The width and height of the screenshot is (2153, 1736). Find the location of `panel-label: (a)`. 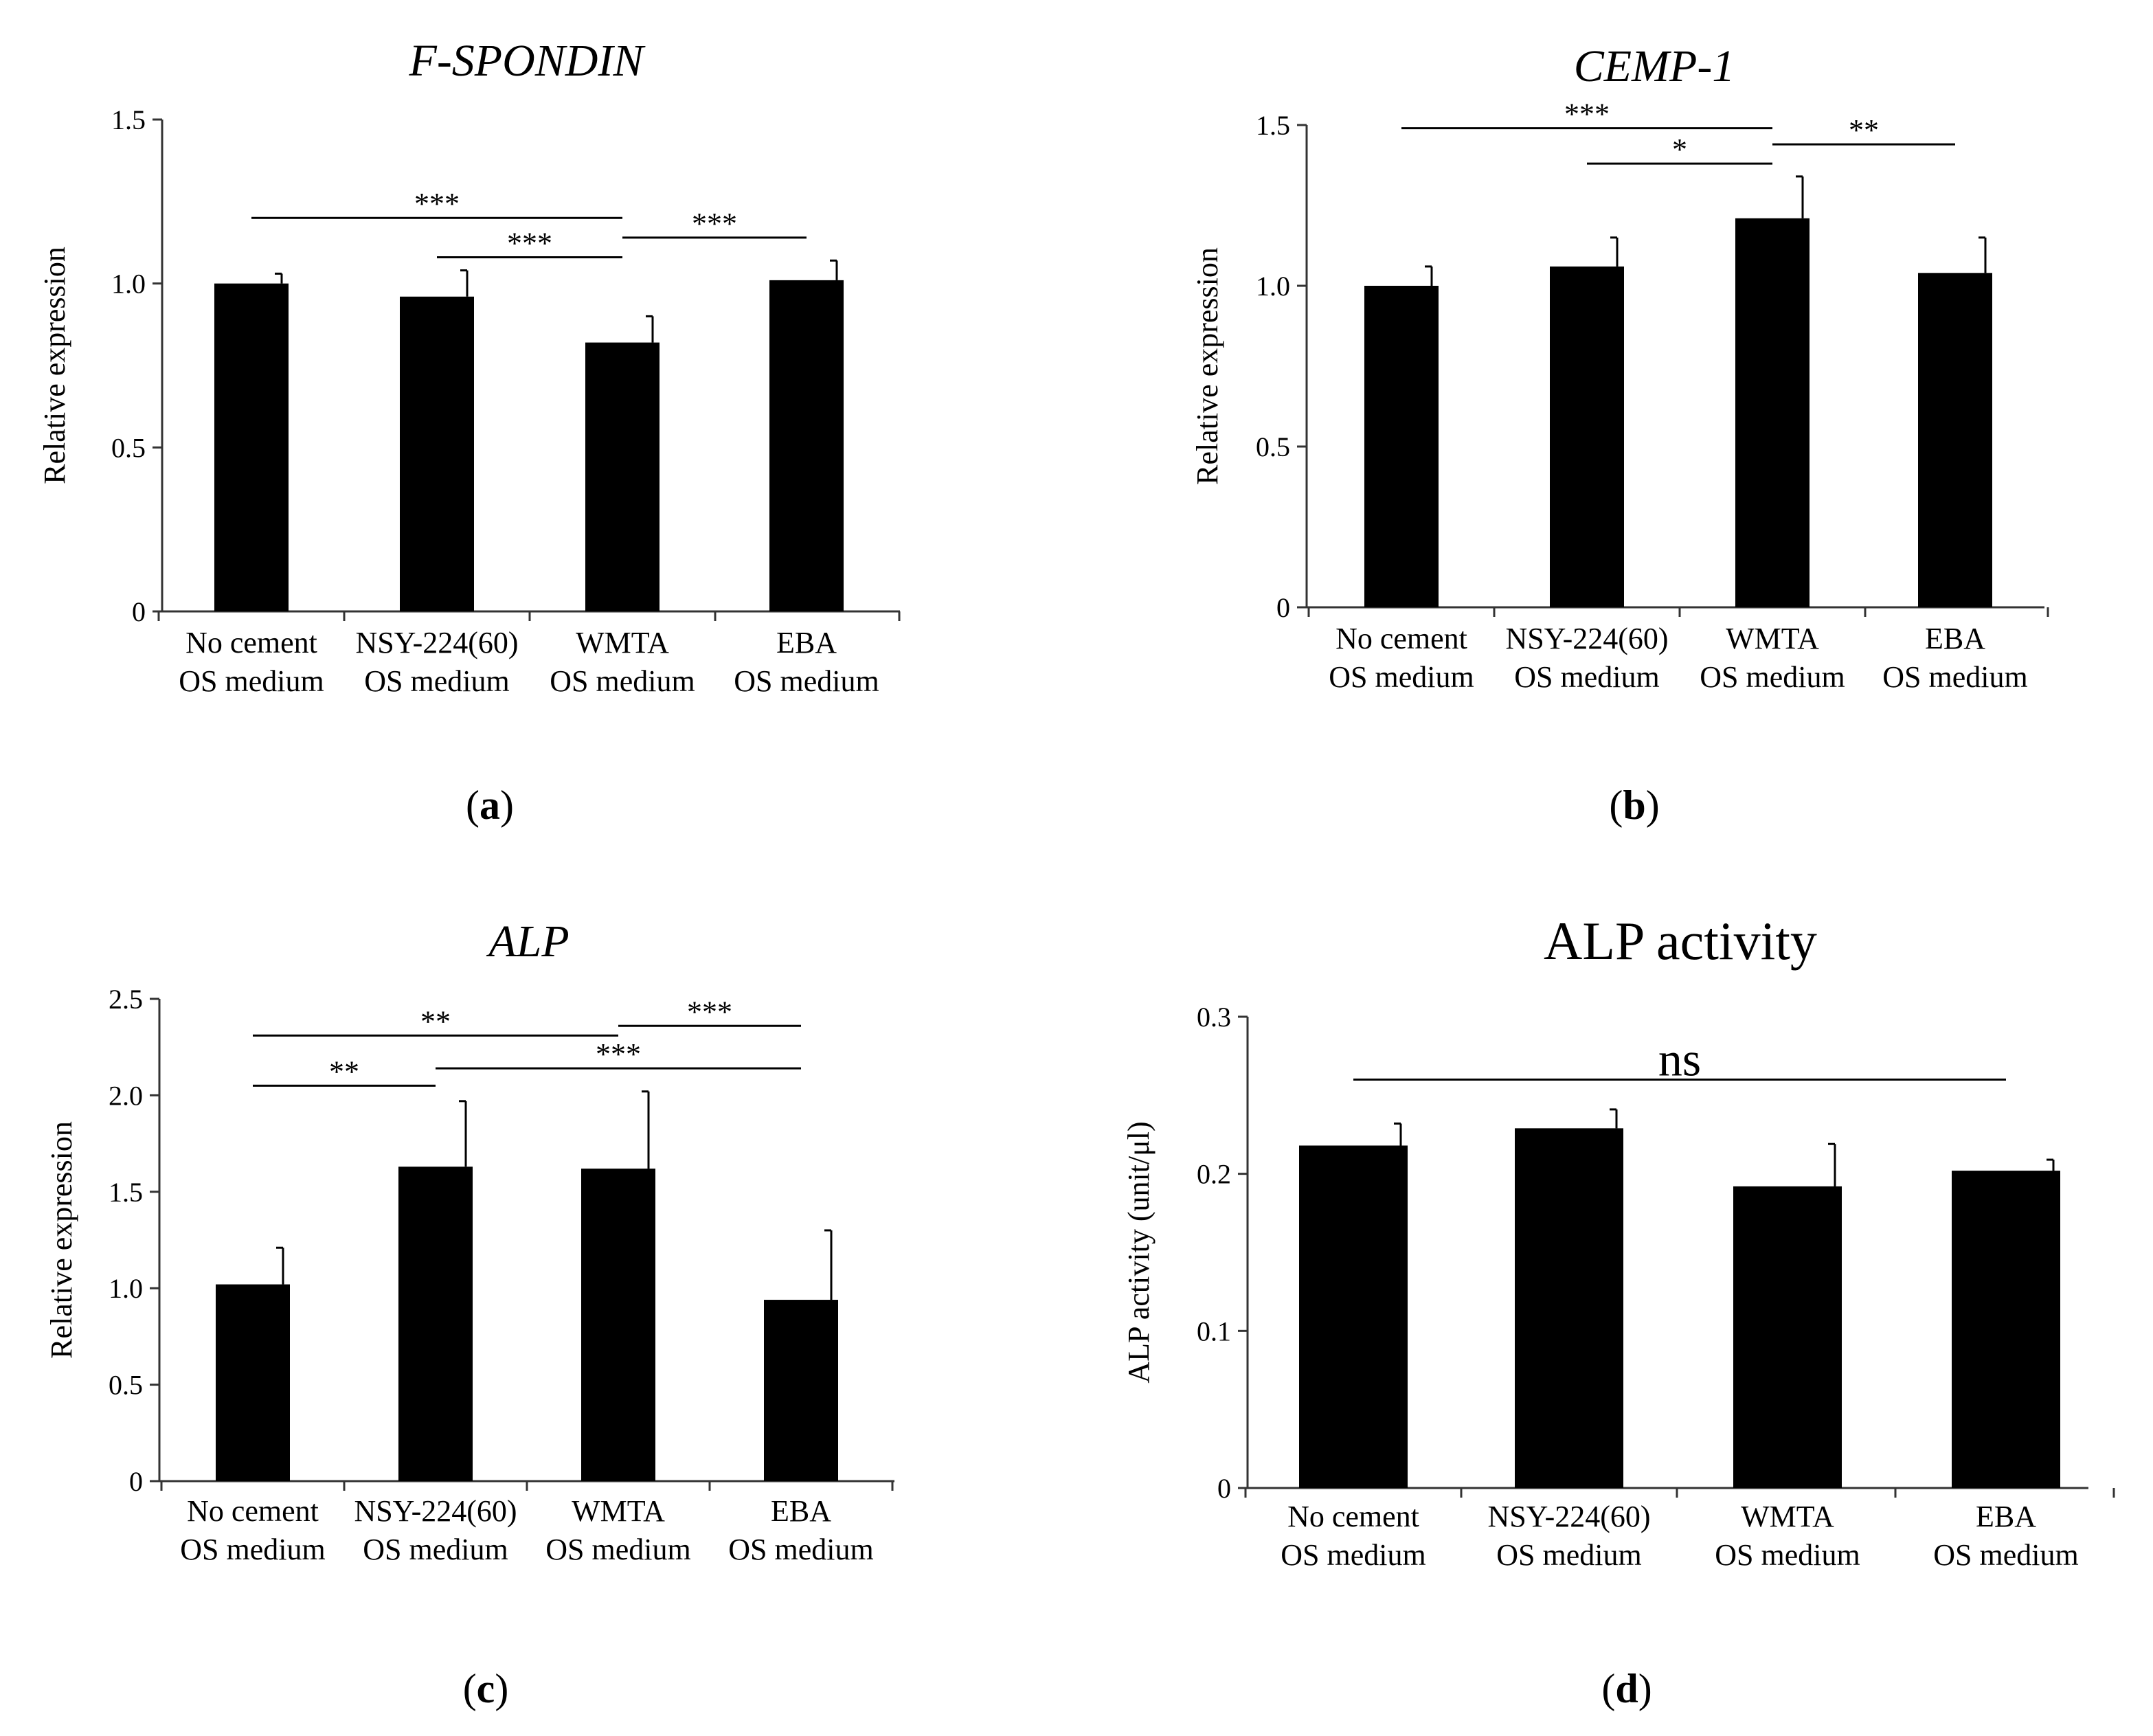

panel-label: (a) is located at coordinates (490, 805).